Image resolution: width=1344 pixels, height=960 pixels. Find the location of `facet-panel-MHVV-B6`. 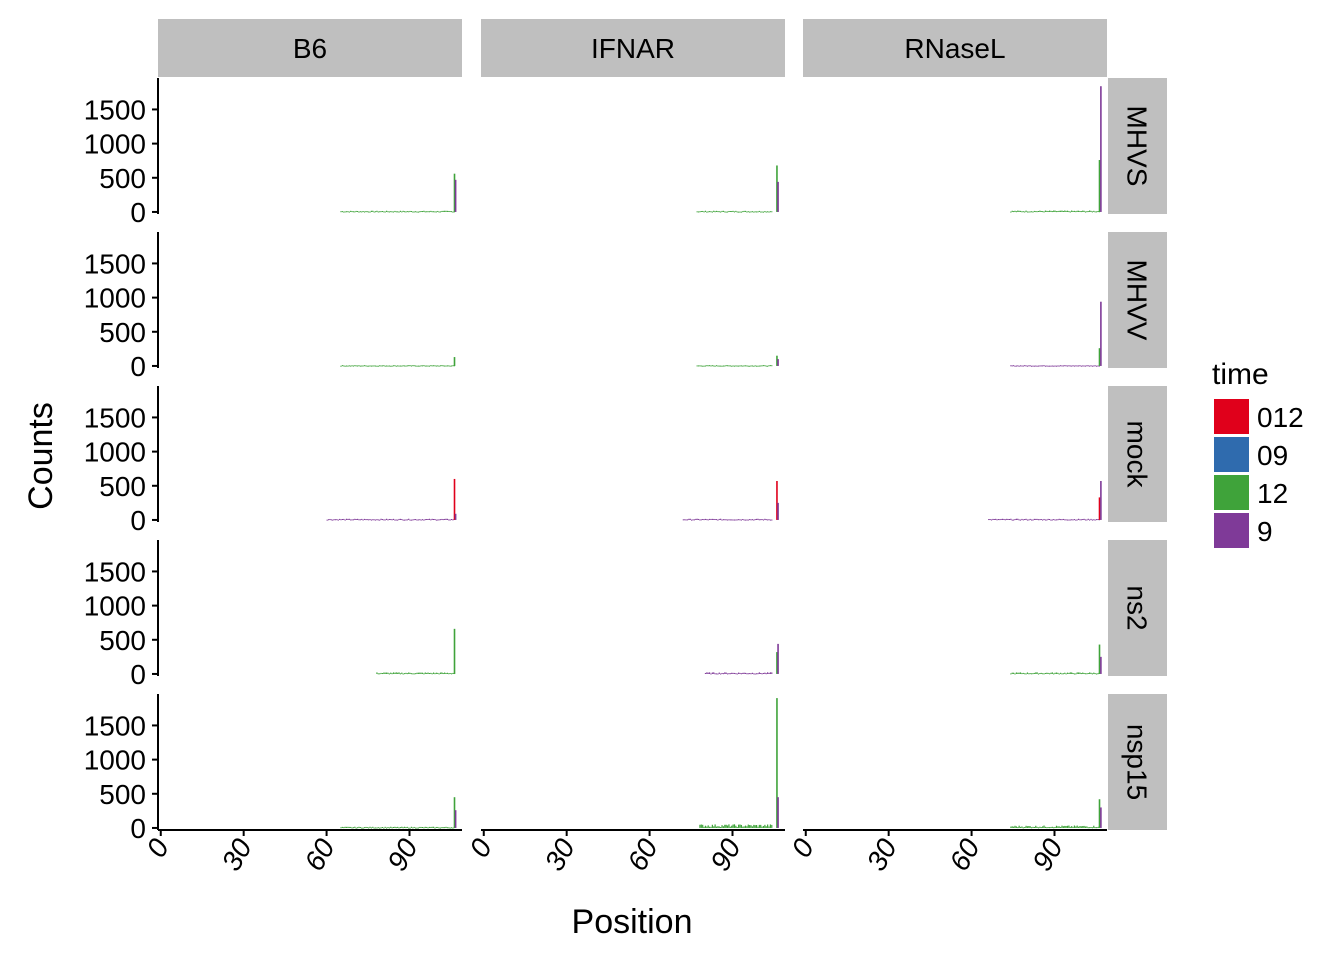

facet-panel-MHVV-B6 is located at coordinates (398, 362).